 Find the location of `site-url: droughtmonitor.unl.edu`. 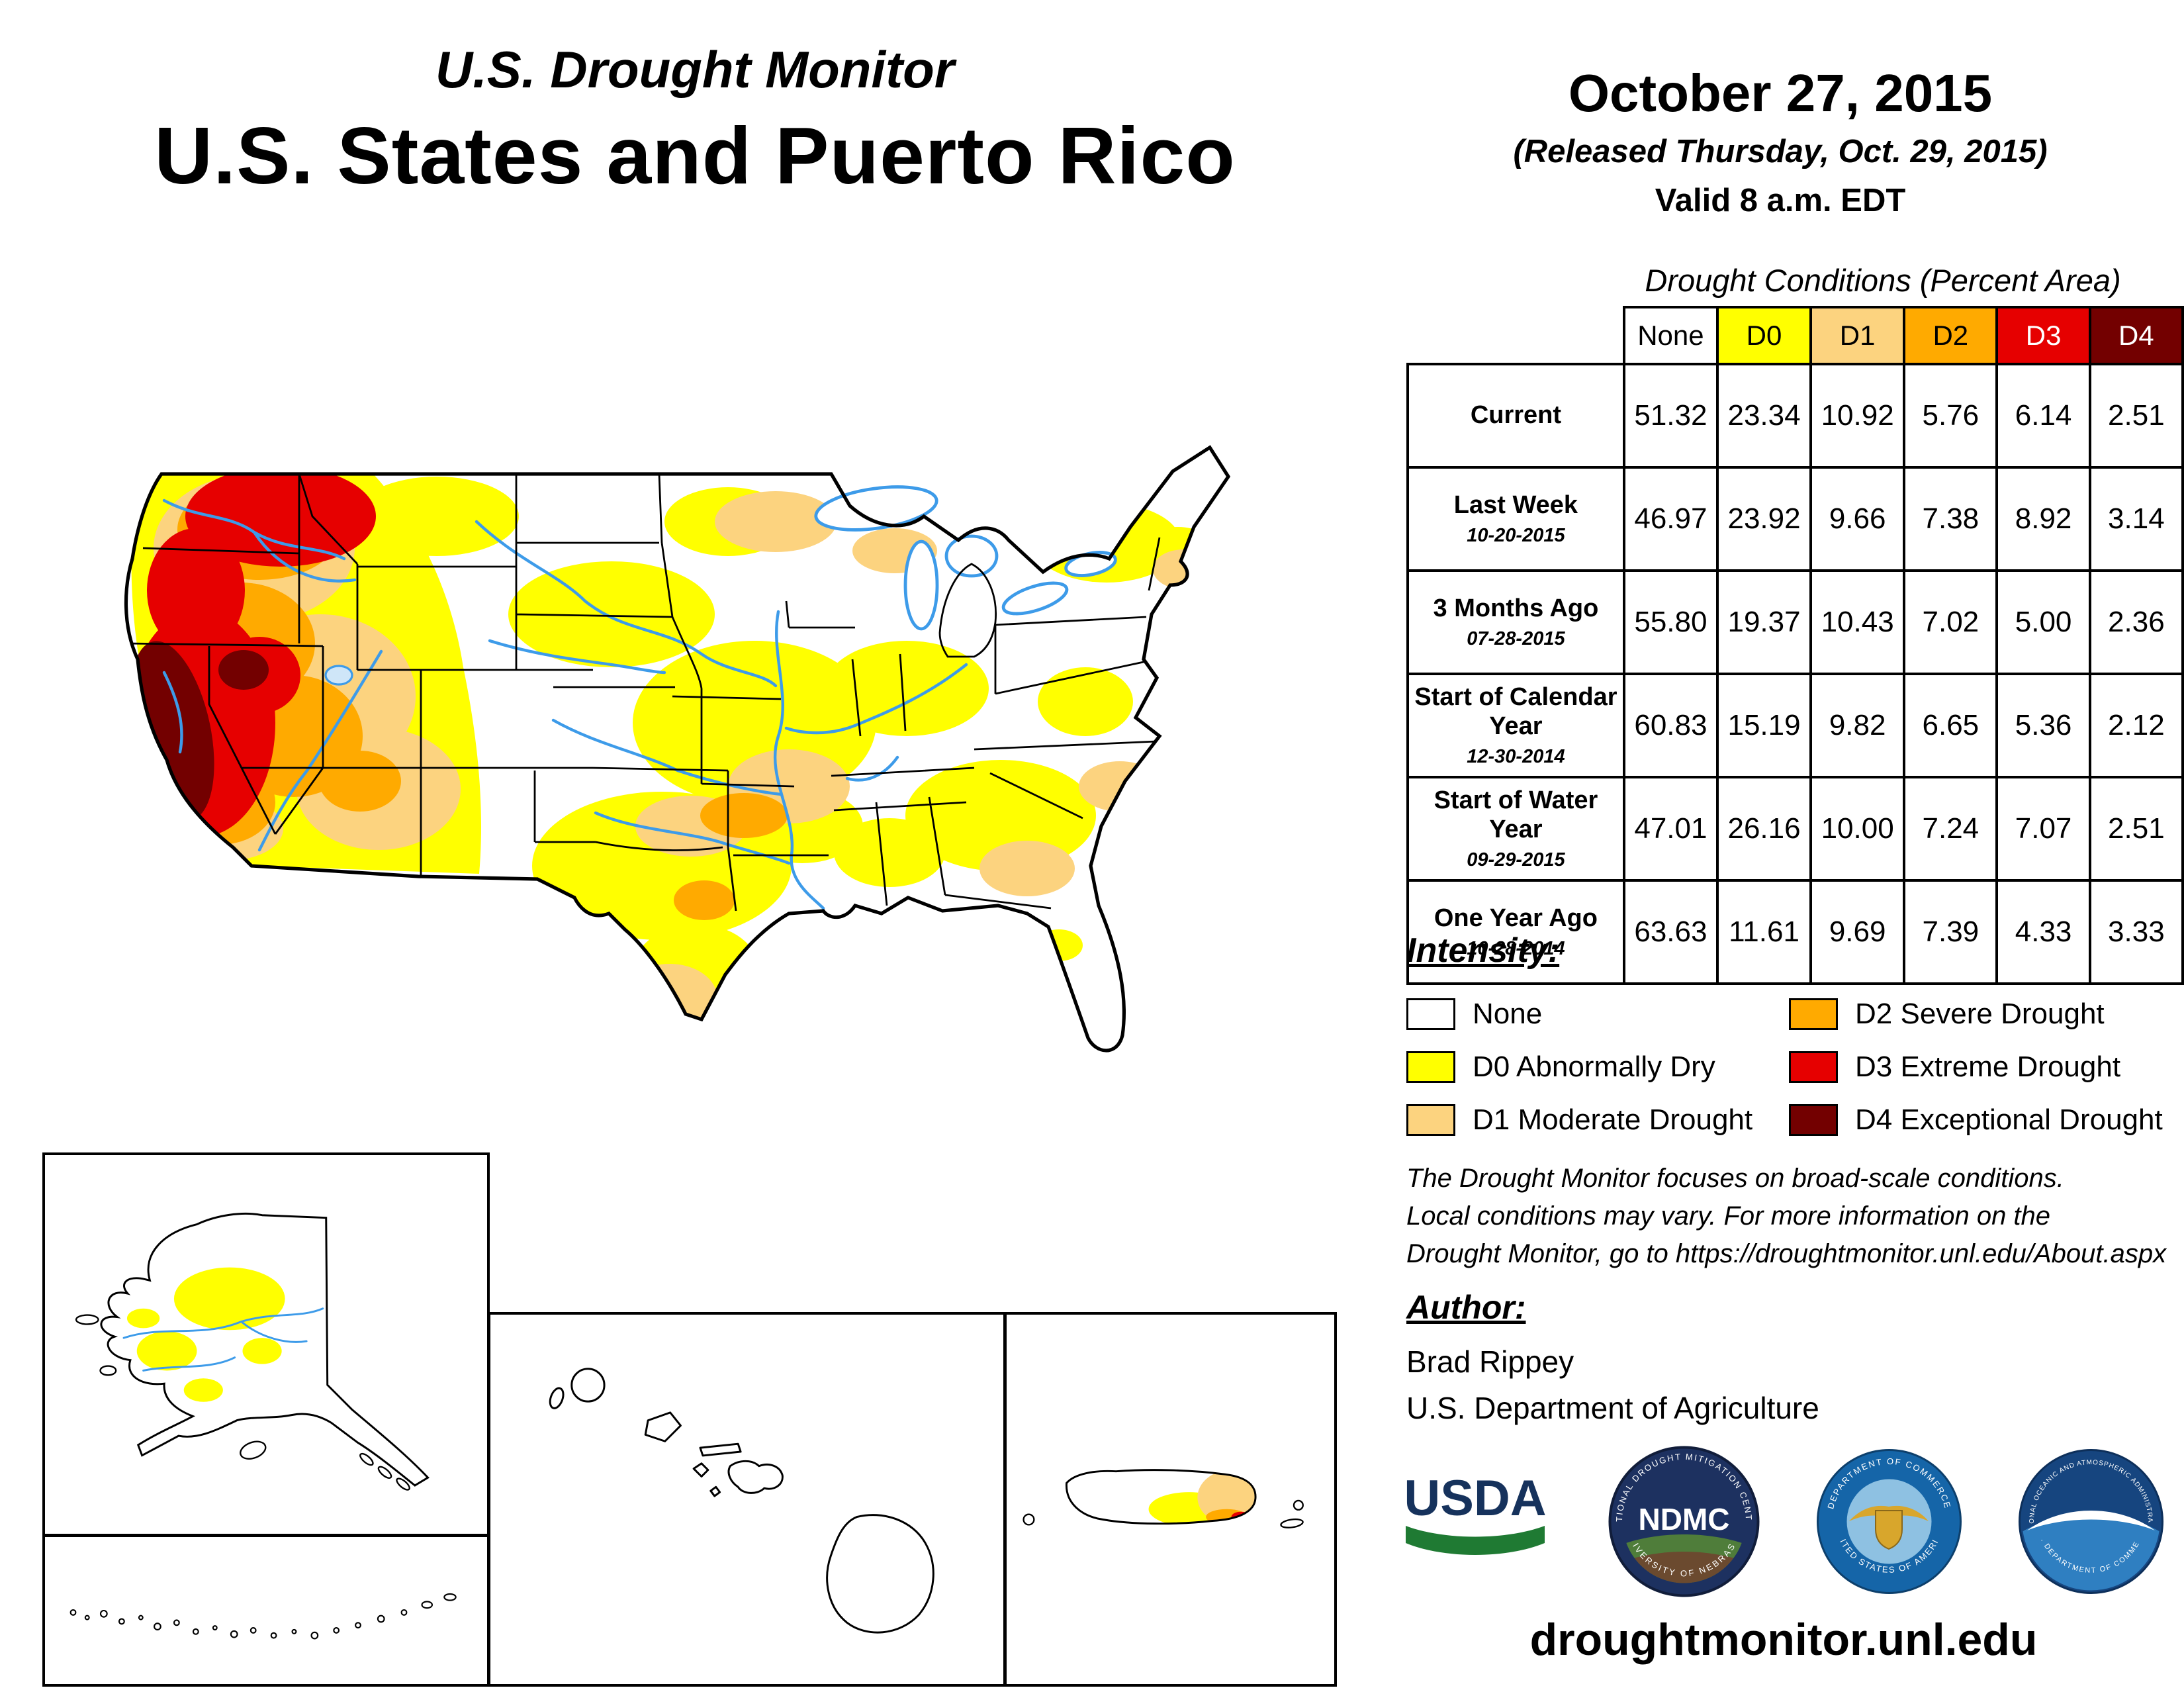

site-url: droughtmonitor.unl.edu is located at coordinates (1783, 1640).